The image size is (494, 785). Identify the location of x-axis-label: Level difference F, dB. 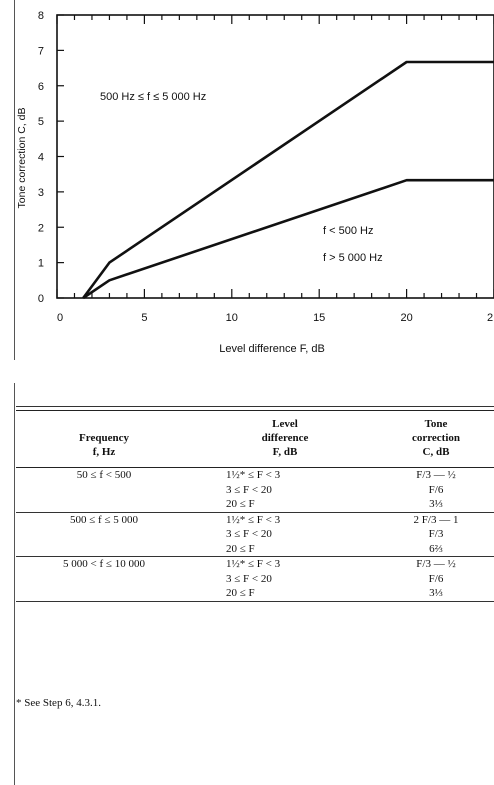
(272, 349).